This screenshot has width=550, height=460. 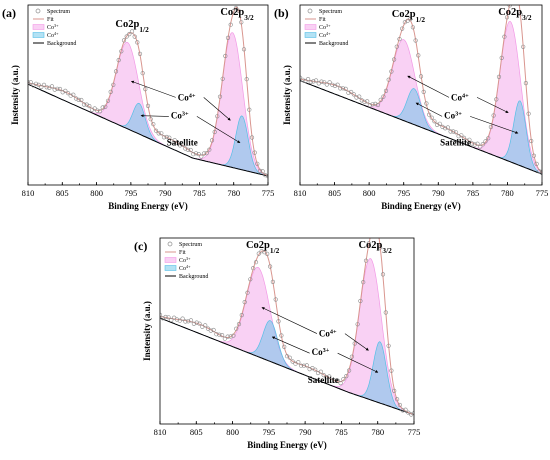 I want to click on arrow-co4-right, so click(x=492, y=105).